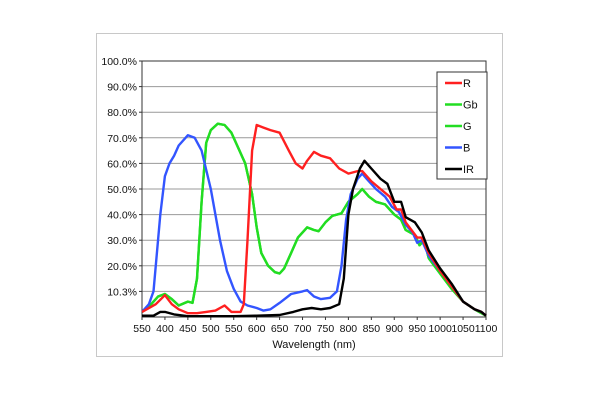 Image resolution: width=600 pixels, height=400 pixels. Describe the element at coordinates (188, 329) in the screenshot. I see `x-tick-label: 450` at that location.